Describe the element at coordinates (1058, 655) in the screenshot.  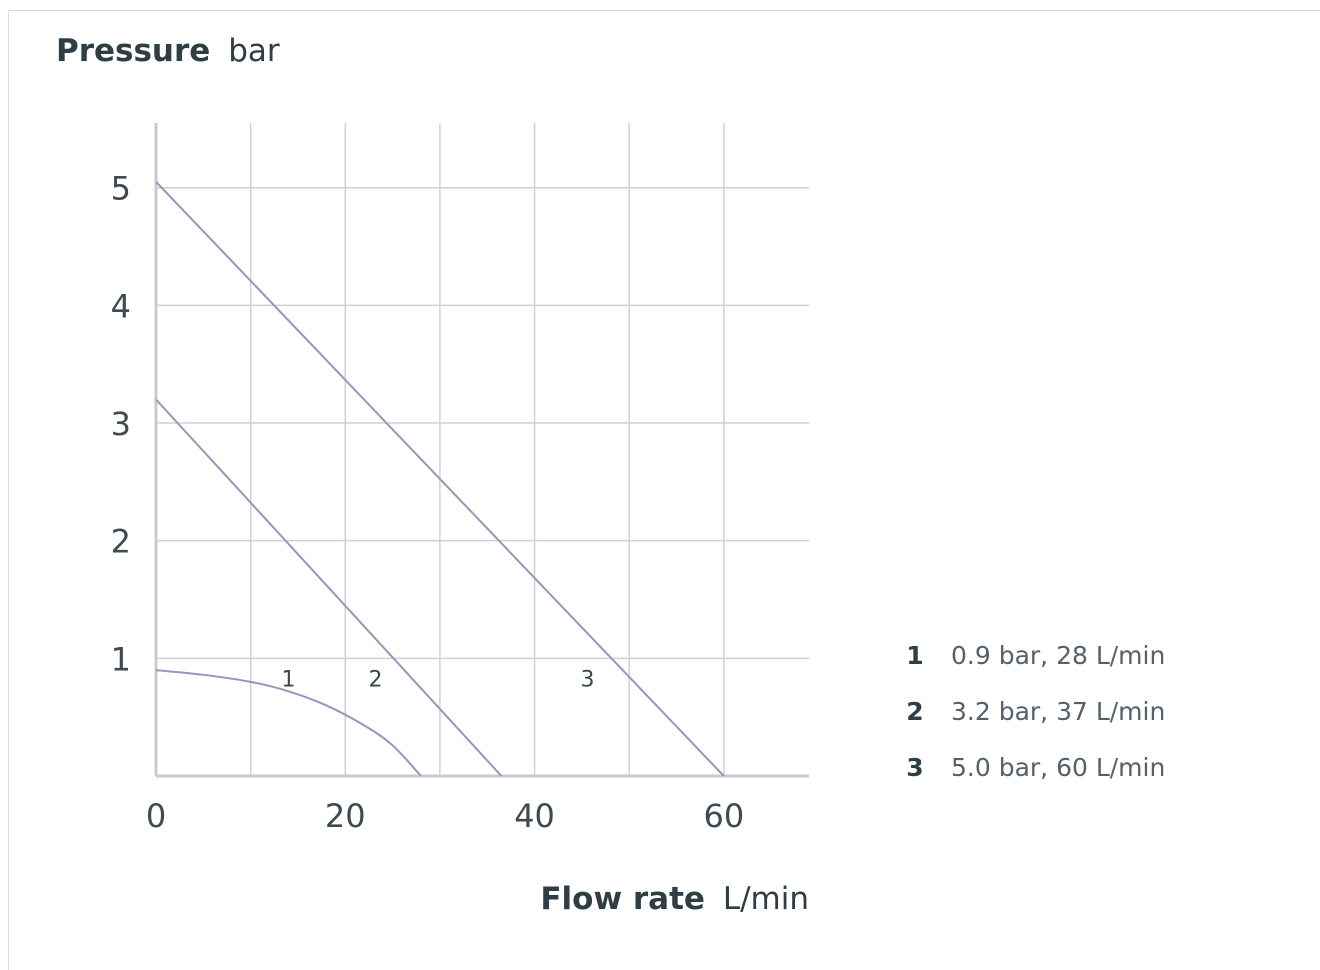
I see `legend-label-1: 0.9 bar, 28 L/min` at that location.